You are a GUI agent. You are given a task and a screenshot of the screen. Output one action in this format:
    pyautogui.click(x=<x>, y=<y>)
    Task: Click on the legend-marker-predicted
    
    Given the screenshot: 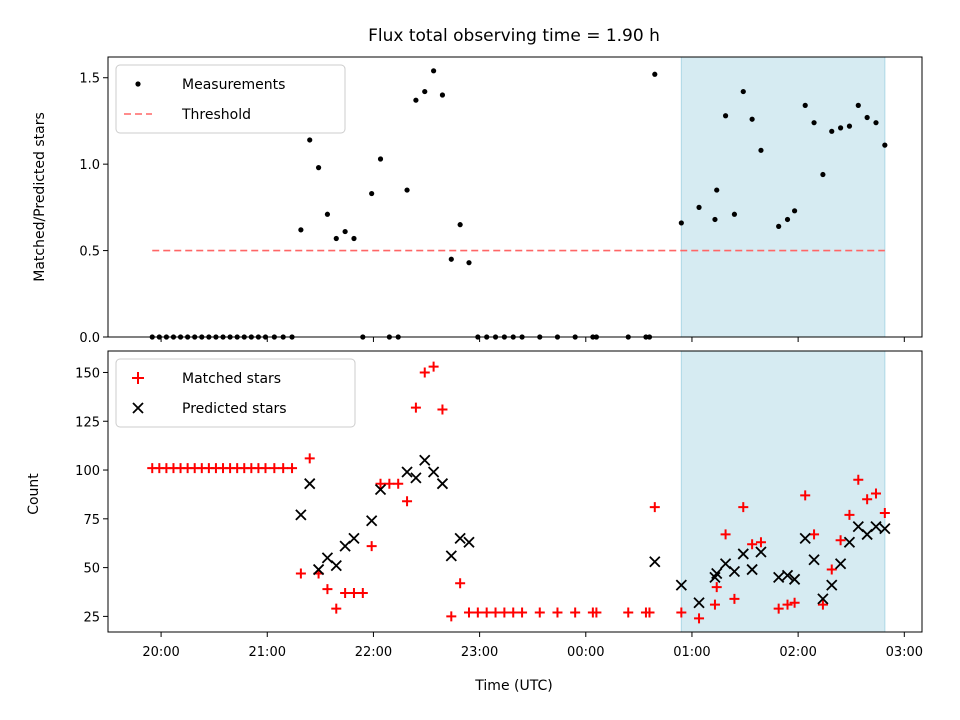 What is the action you would take?
    pyautogui.click(x=138, y=408)
    